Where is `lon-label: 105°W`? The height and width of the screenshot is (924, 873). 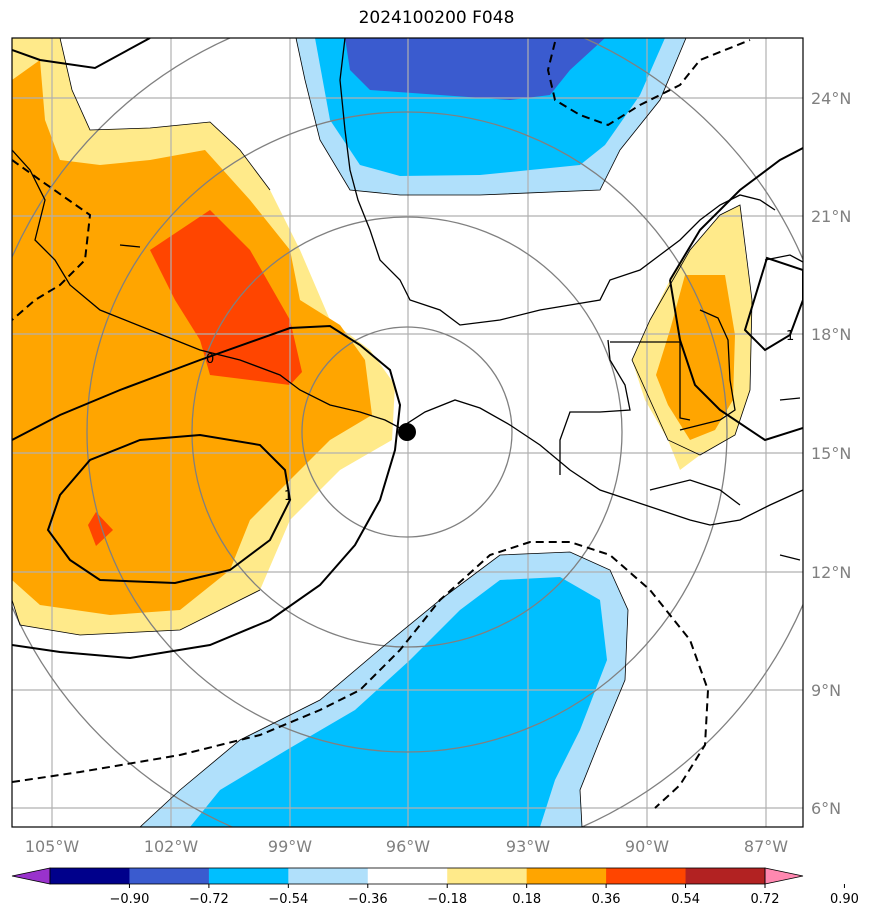
lon-label: 105°W is located at coordinates (52, 846).